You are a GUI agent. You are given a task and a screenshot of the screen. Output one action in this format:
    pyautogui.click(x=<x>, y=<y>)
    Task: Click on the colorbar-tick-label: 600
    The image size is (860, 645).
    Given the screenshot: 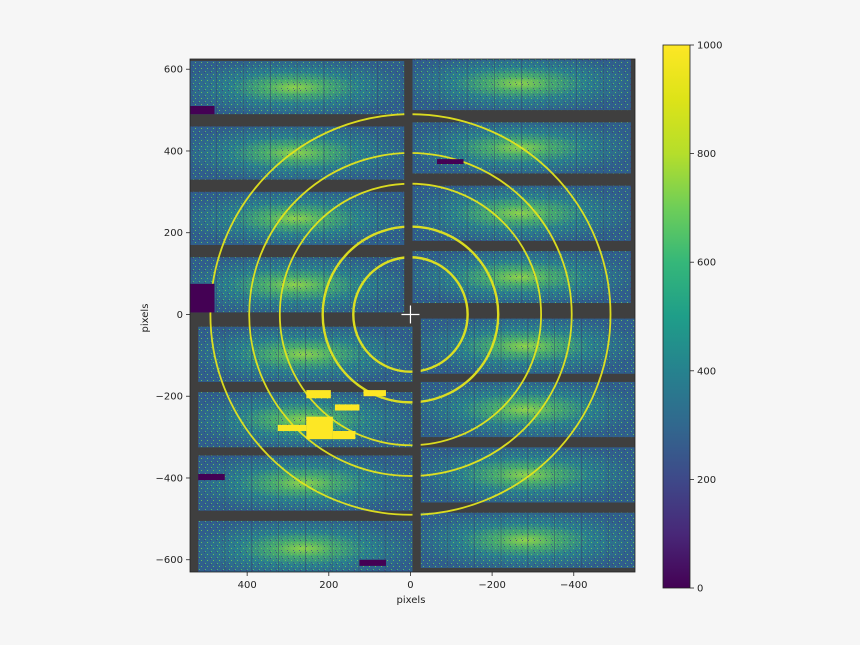 What is the action you would take?
    pyautogui.click(x=706, y=263)
    